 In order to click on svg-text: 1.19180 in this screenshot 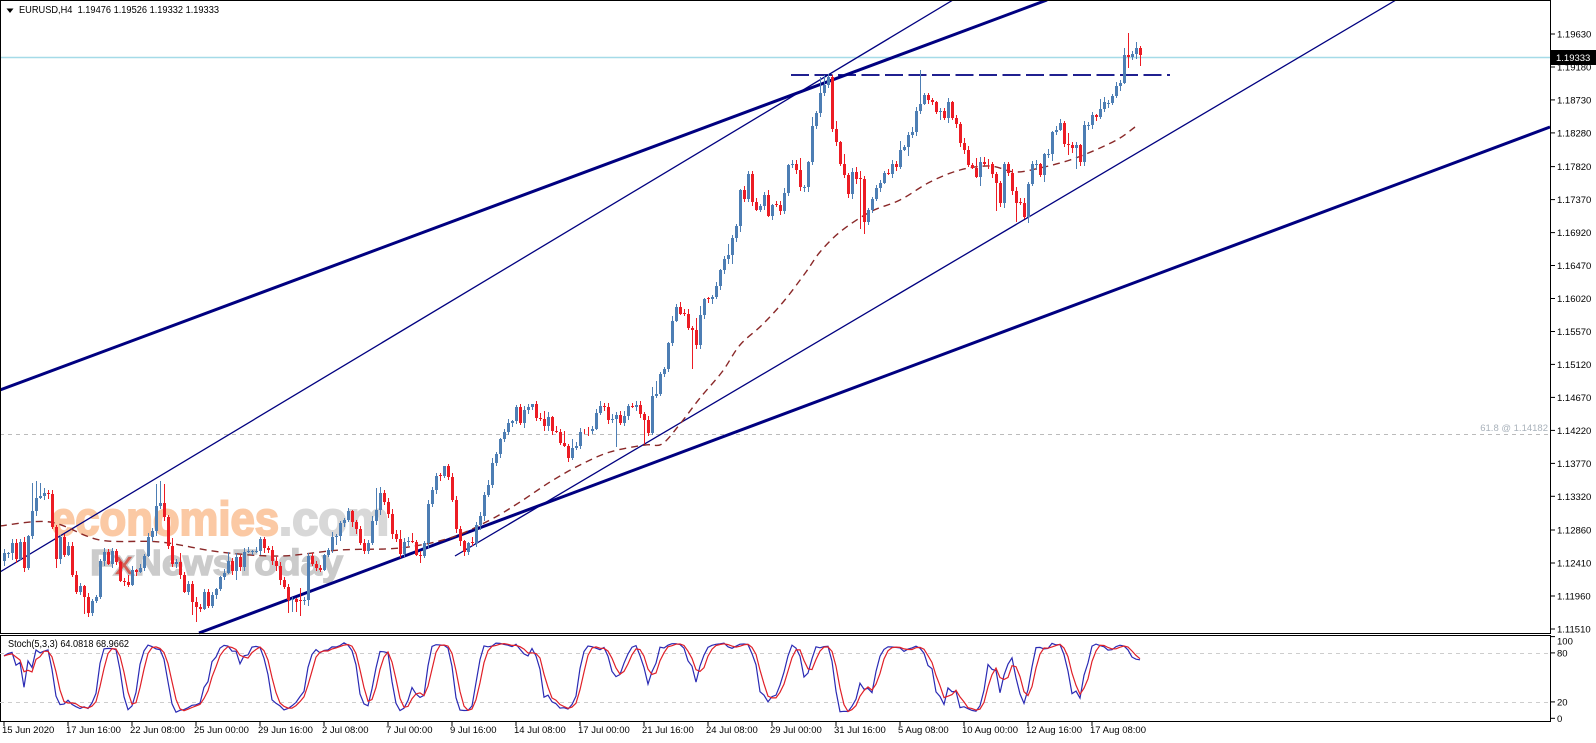, I will do `click(1574, 68)`.